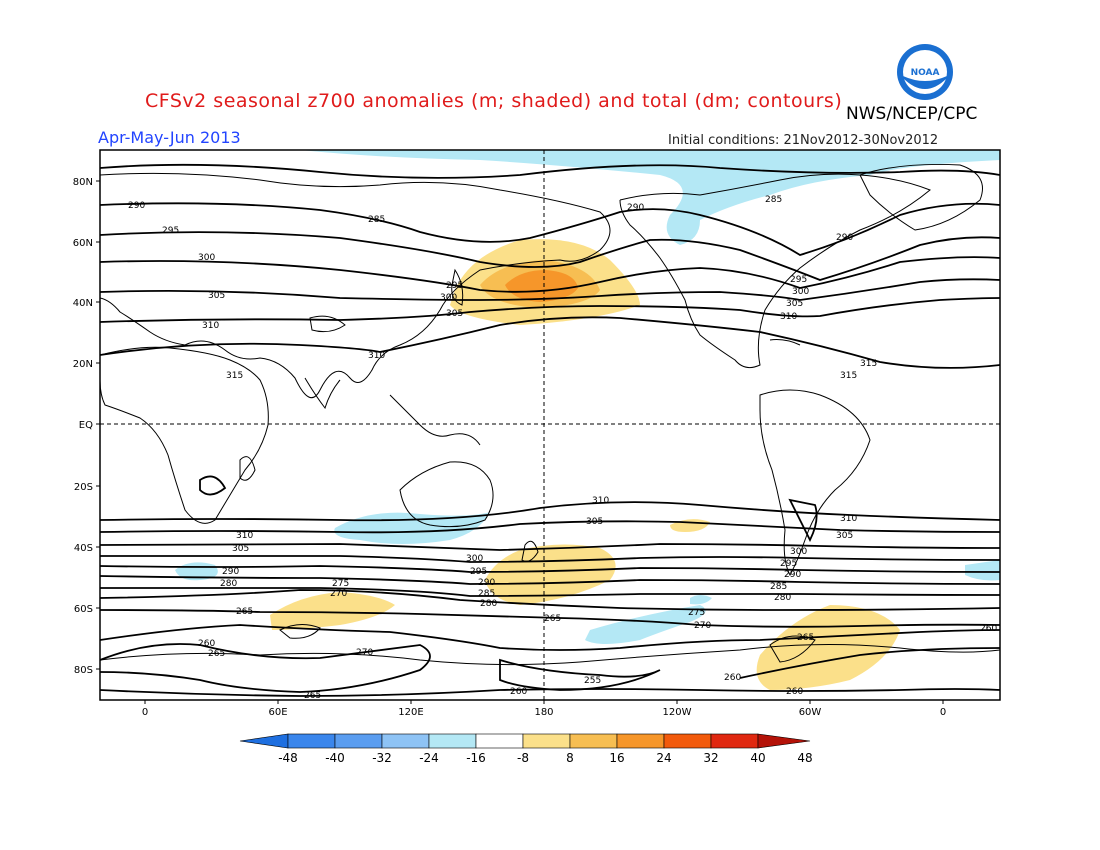 This screenshot has width=1100, height=850. Describe the element at coordinates (616, 758) in the screenshot. I see `colorbar-label: 16` at that location.